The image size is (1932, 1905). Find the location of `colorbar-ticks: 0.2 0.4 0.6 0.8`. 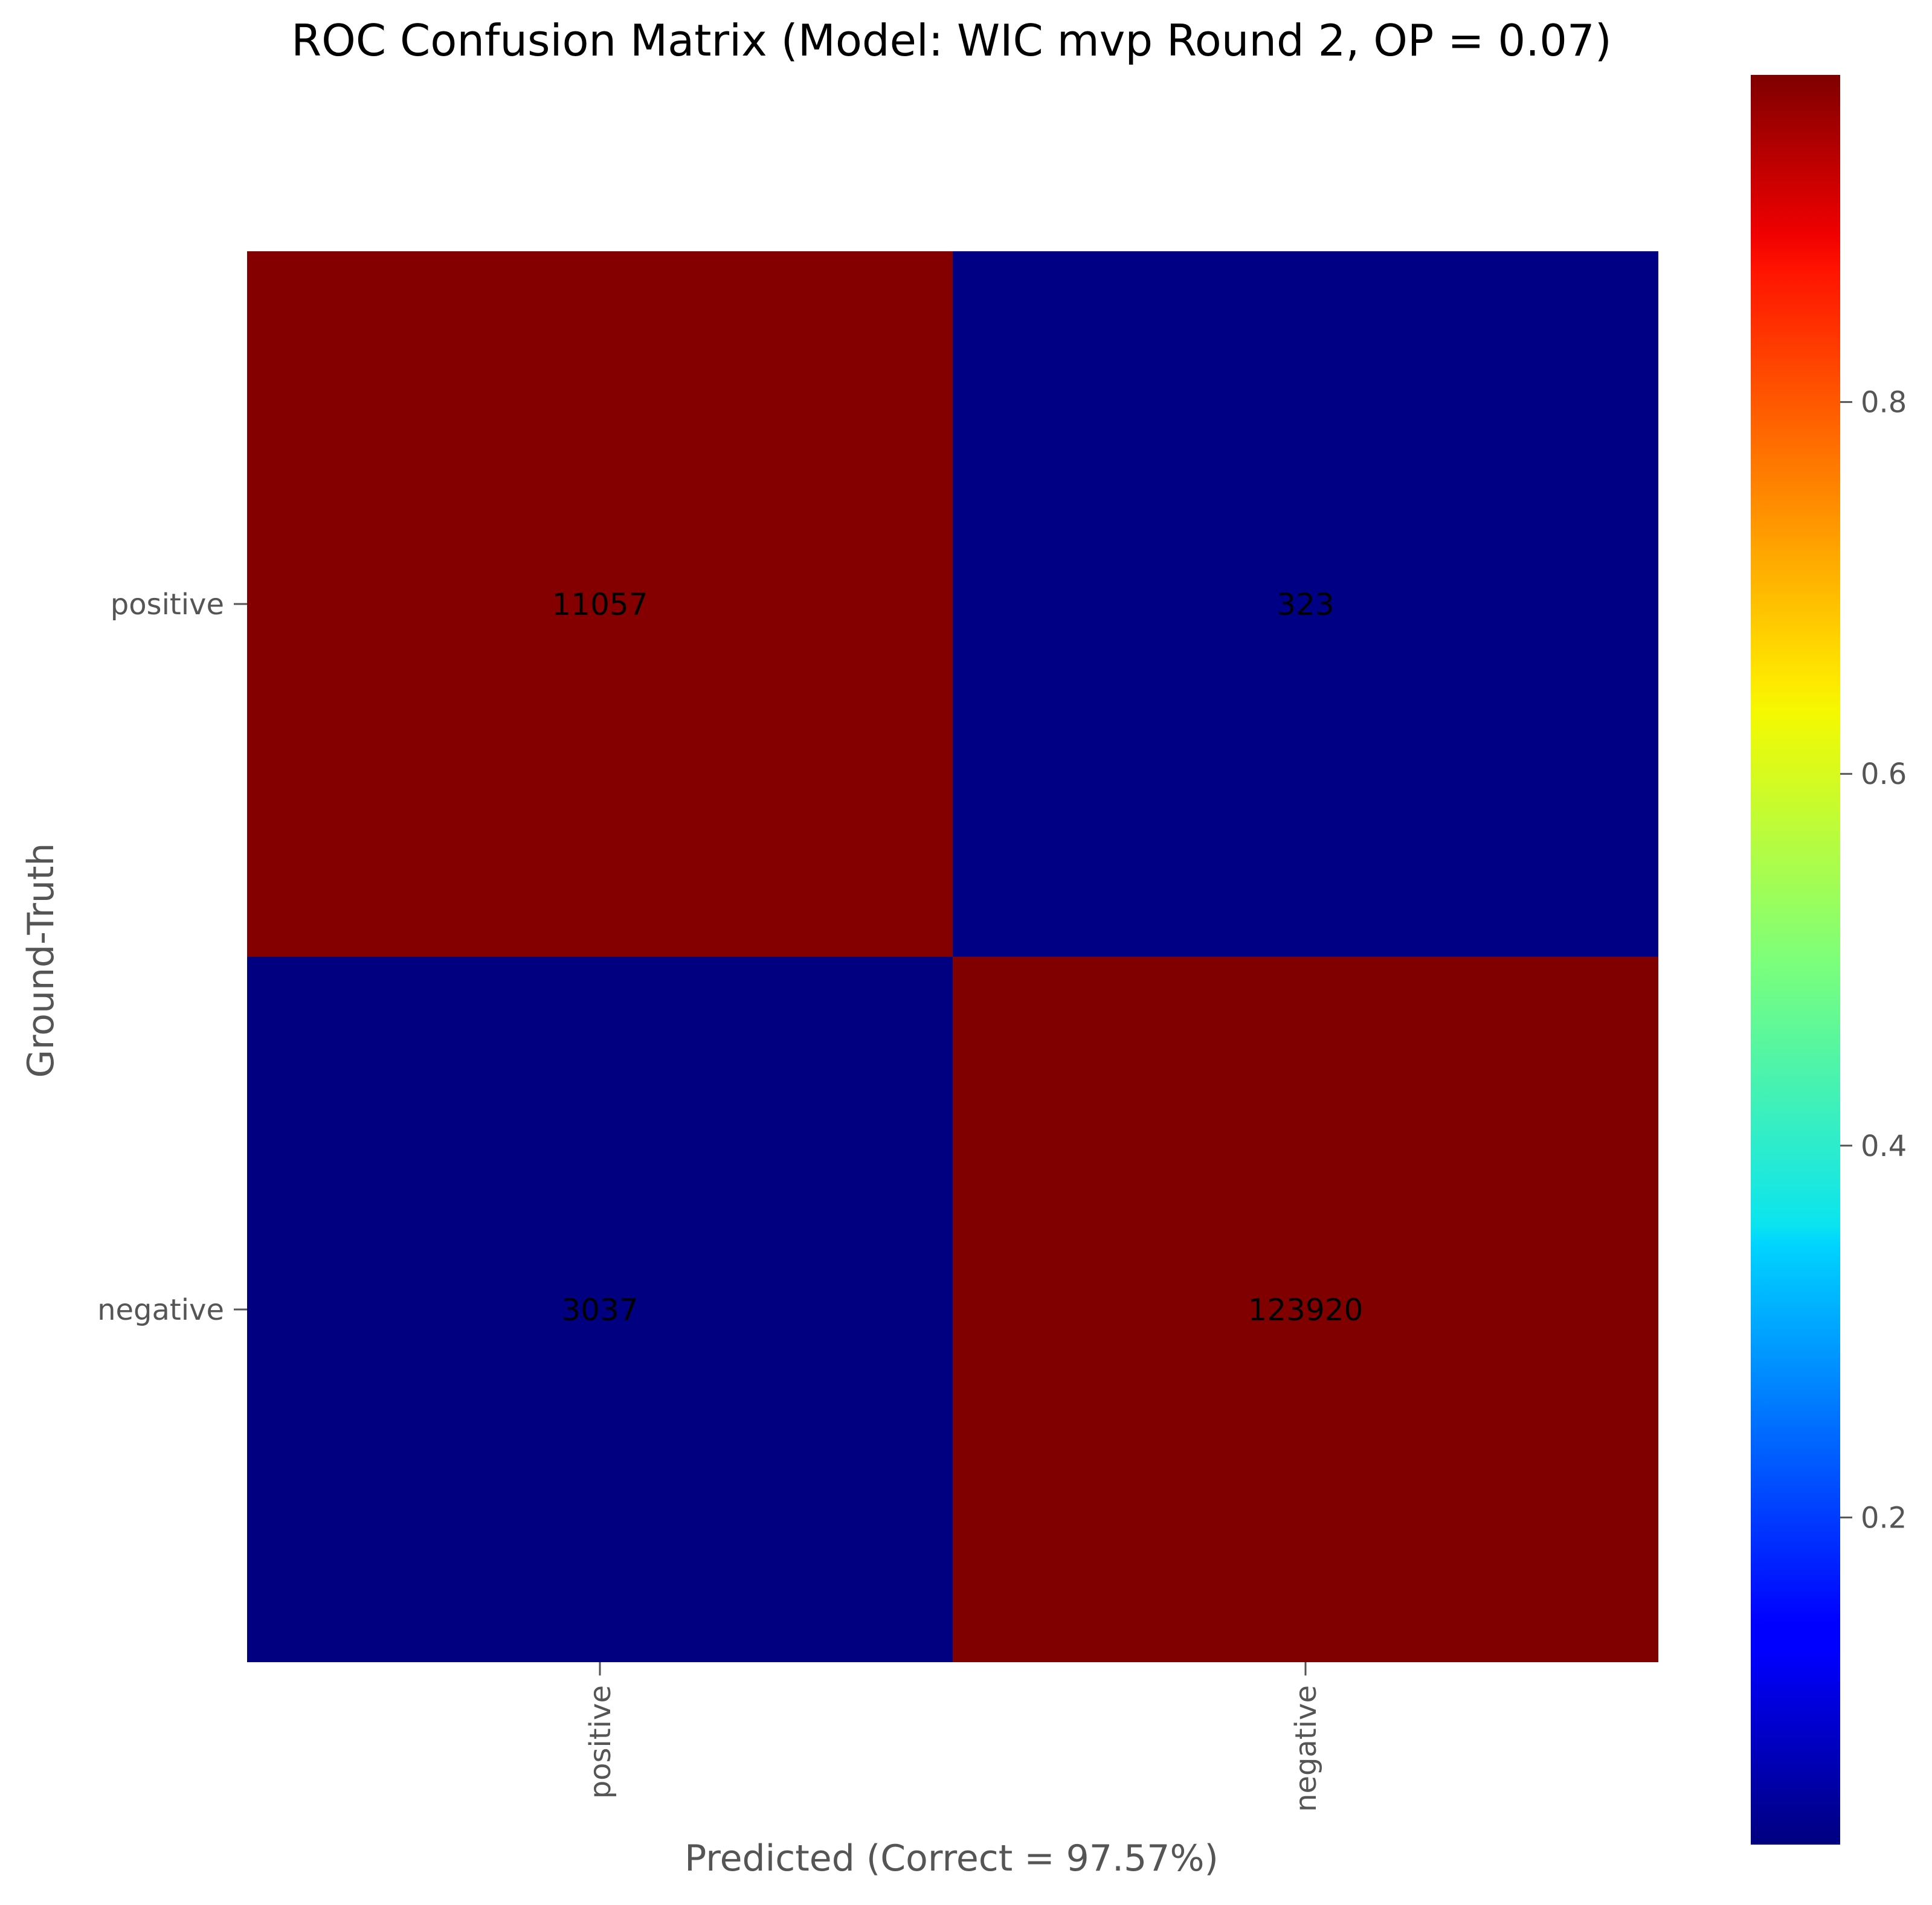

colorbar-ticks: 0.2 0.4 0.6 0.8 is located at coordinates (1873, 960).